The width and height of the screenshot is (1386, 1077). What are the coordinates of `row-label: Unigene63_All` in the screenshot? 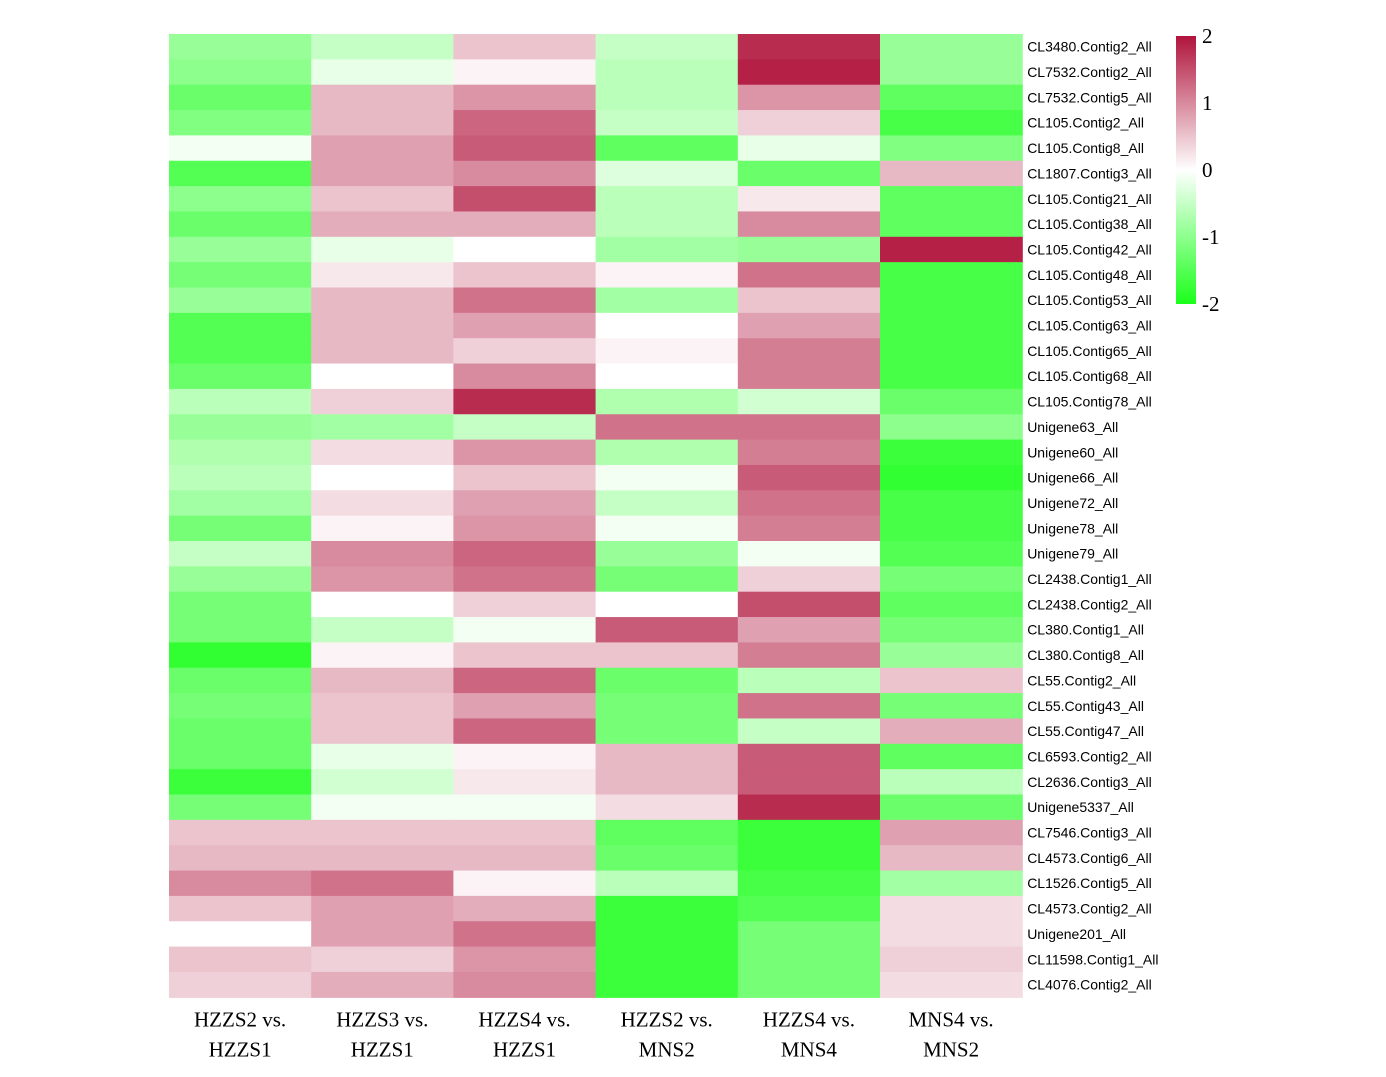 It's located at (1072, 427).